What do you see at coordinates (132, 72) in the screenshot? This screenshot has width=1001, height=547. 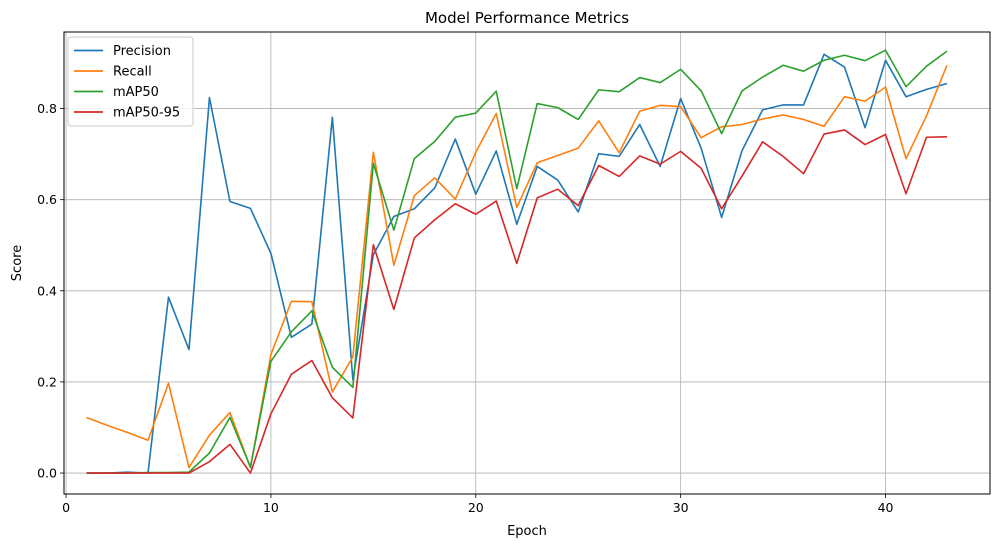 I see `legend-label: Recall` at bounding box center [132, 72].